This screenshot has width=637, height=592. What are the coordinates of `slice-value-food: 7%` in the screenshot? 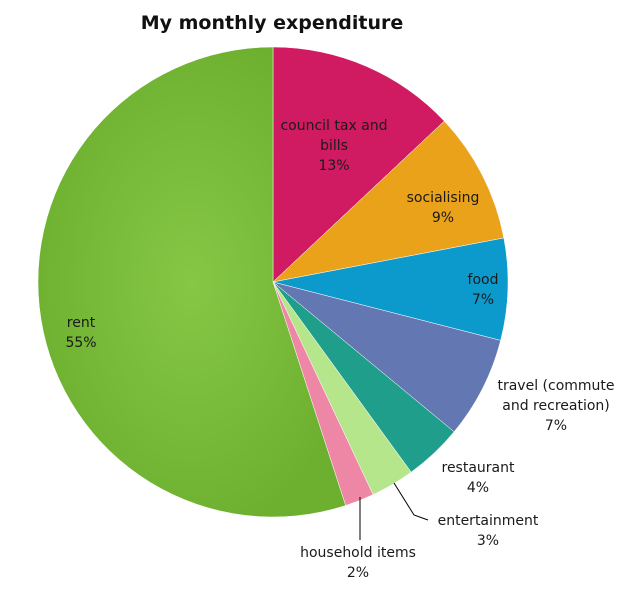 It's located at (483, 300).